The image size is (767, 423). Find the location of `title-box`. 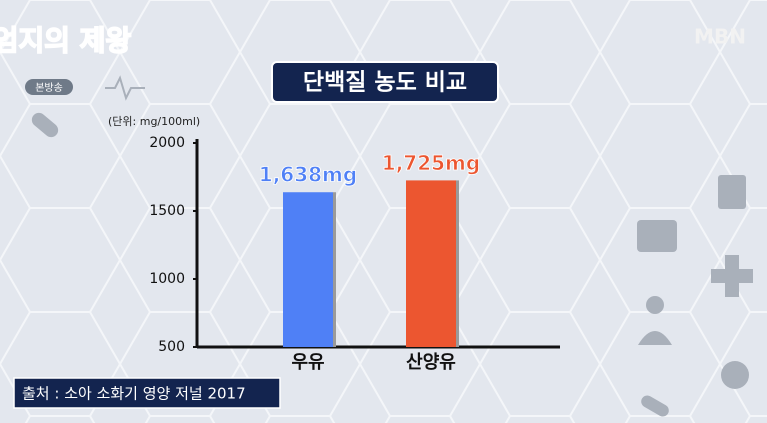

title-box is located at coordinates (385, 82).